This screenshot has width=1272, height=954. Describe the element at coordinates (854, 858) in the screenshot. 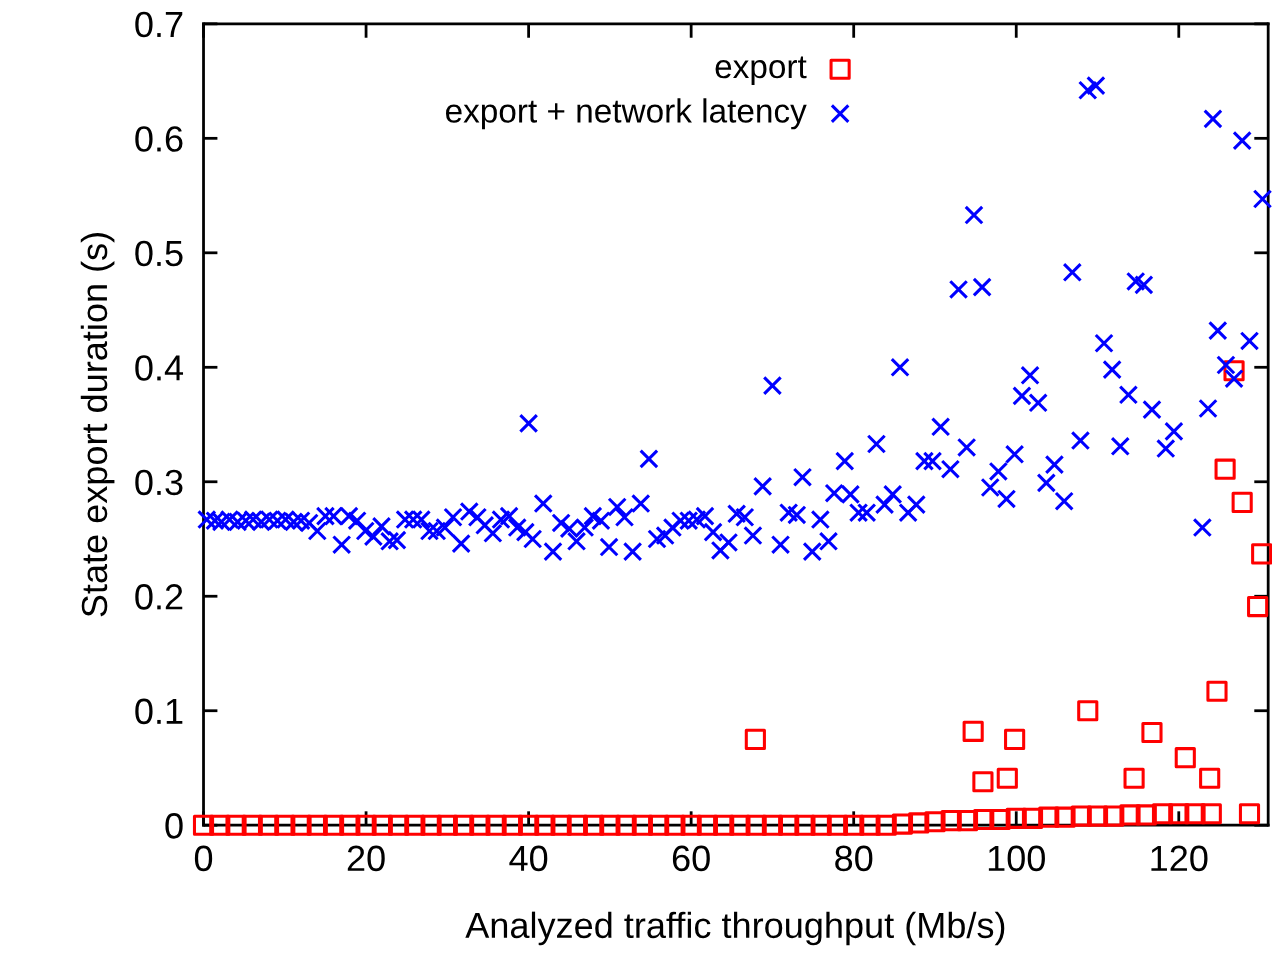

I see `x-tick-label: 80` at that location.